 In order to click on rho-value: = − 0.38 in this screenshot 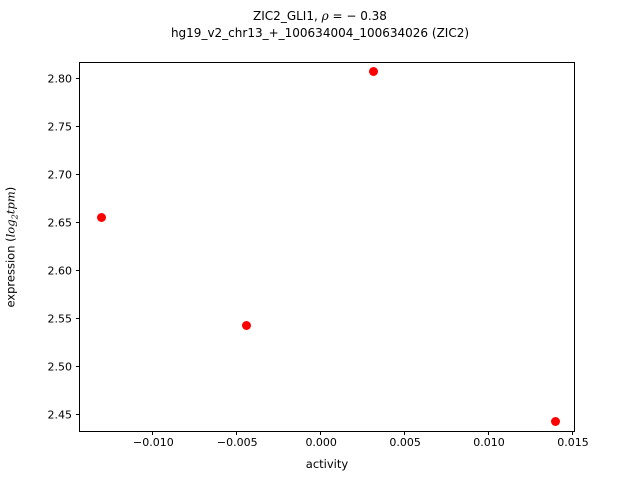, I will do `click(357, 16)`.